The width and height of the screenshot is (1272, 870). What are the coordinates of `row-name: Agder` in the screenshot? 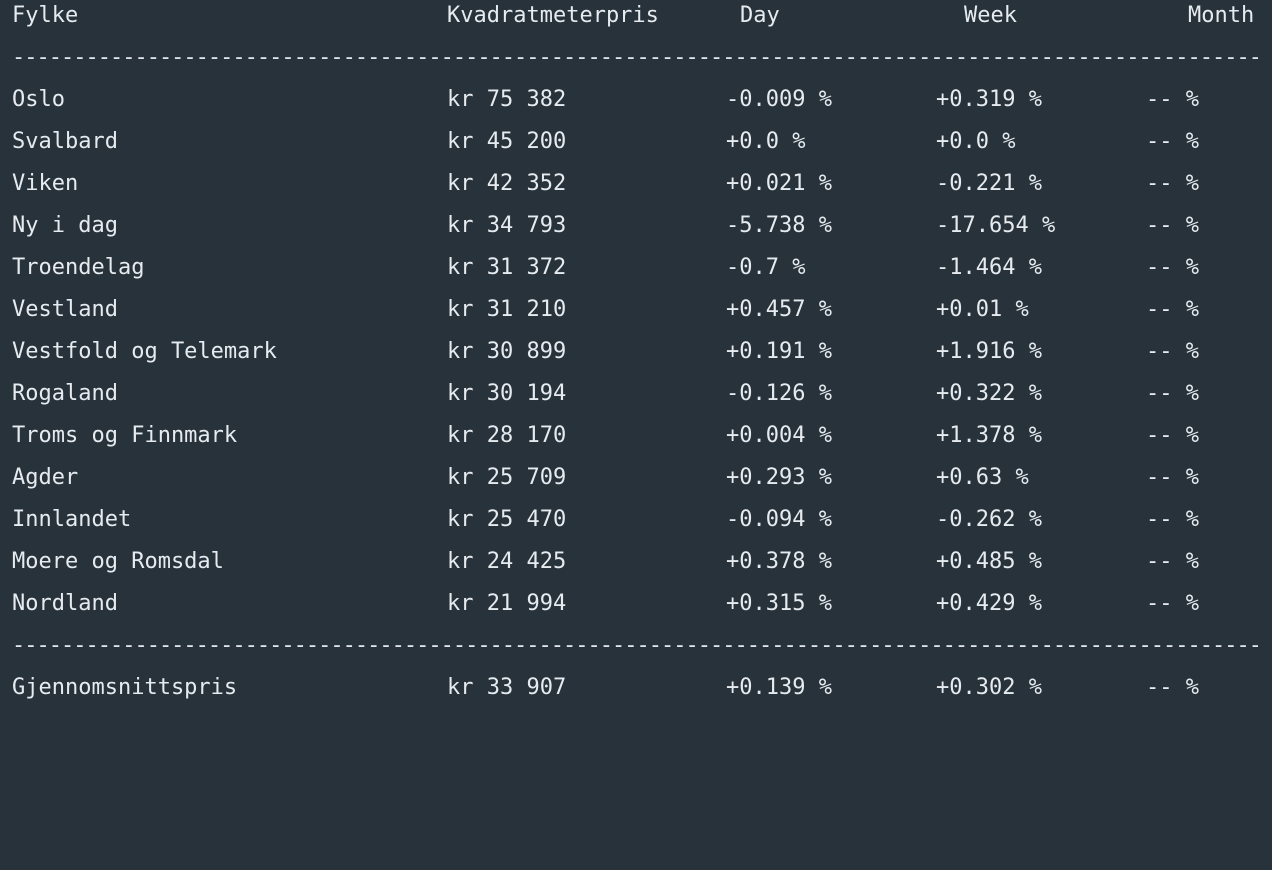 It's located at (45, 477).